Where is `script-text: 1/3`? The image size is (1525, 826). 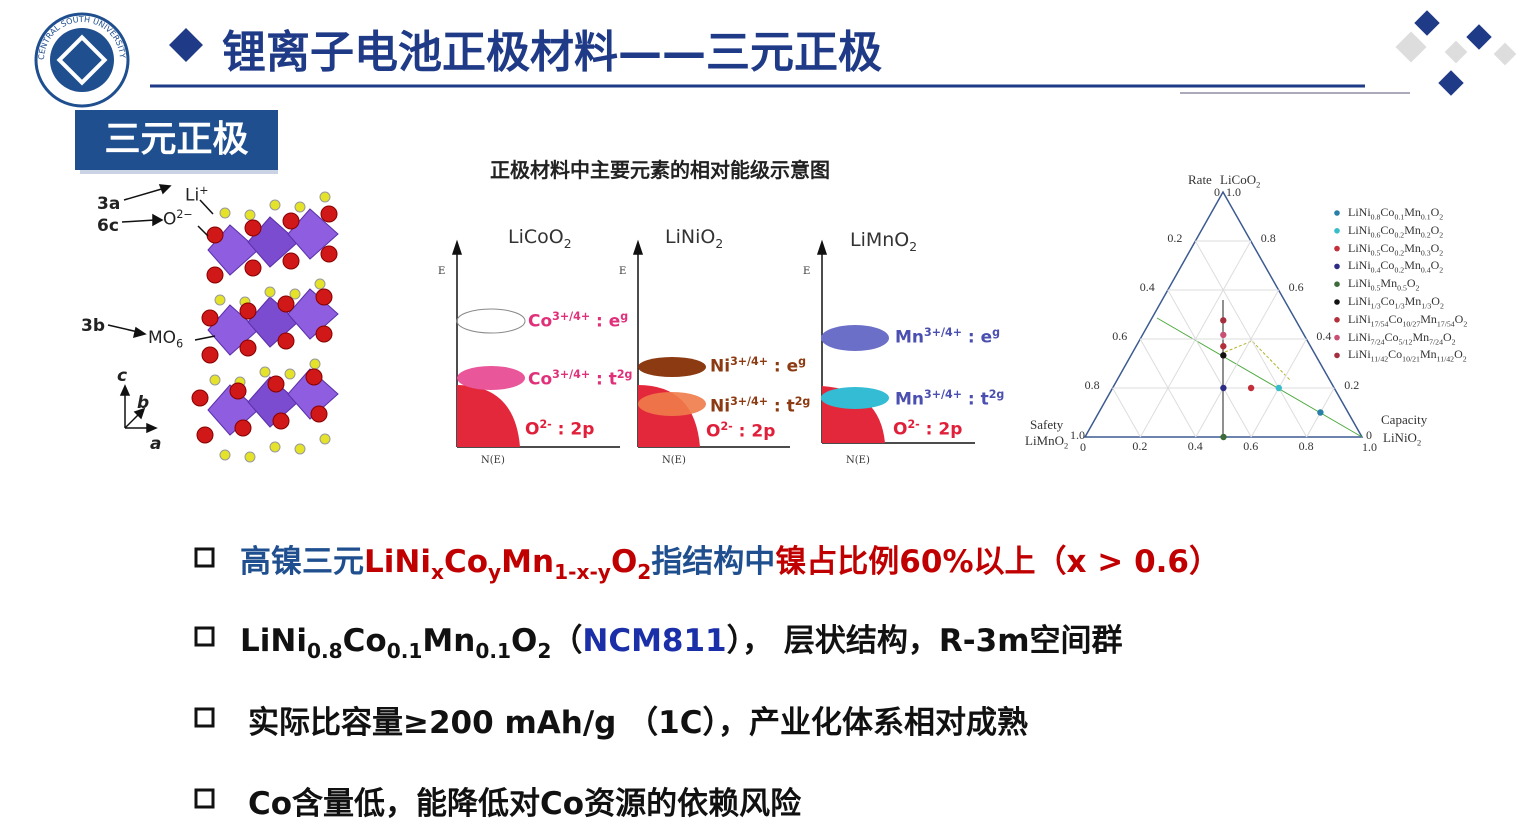 script-text: 1/3 is located at coordinates (1375, 306).